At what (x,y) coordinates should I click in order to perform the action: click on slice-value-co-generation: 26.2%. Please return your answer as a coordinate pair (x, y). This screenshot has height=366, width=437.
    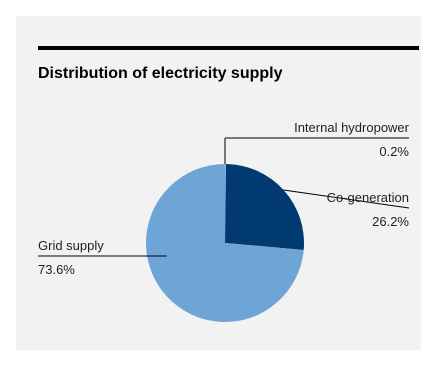
    Looking at the image, I should click on (390, 221).